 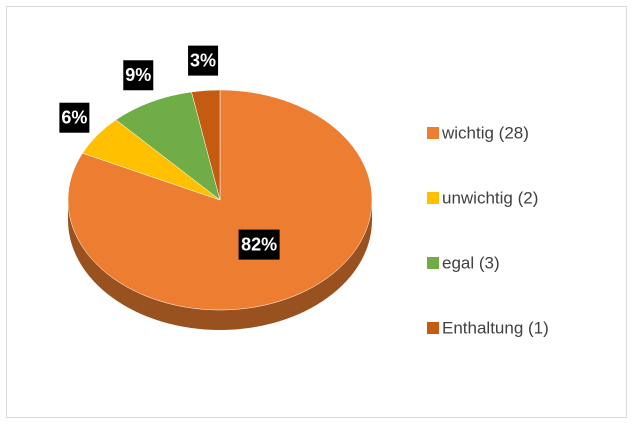 I want to click on slice-side, so click(x=220, y=265).